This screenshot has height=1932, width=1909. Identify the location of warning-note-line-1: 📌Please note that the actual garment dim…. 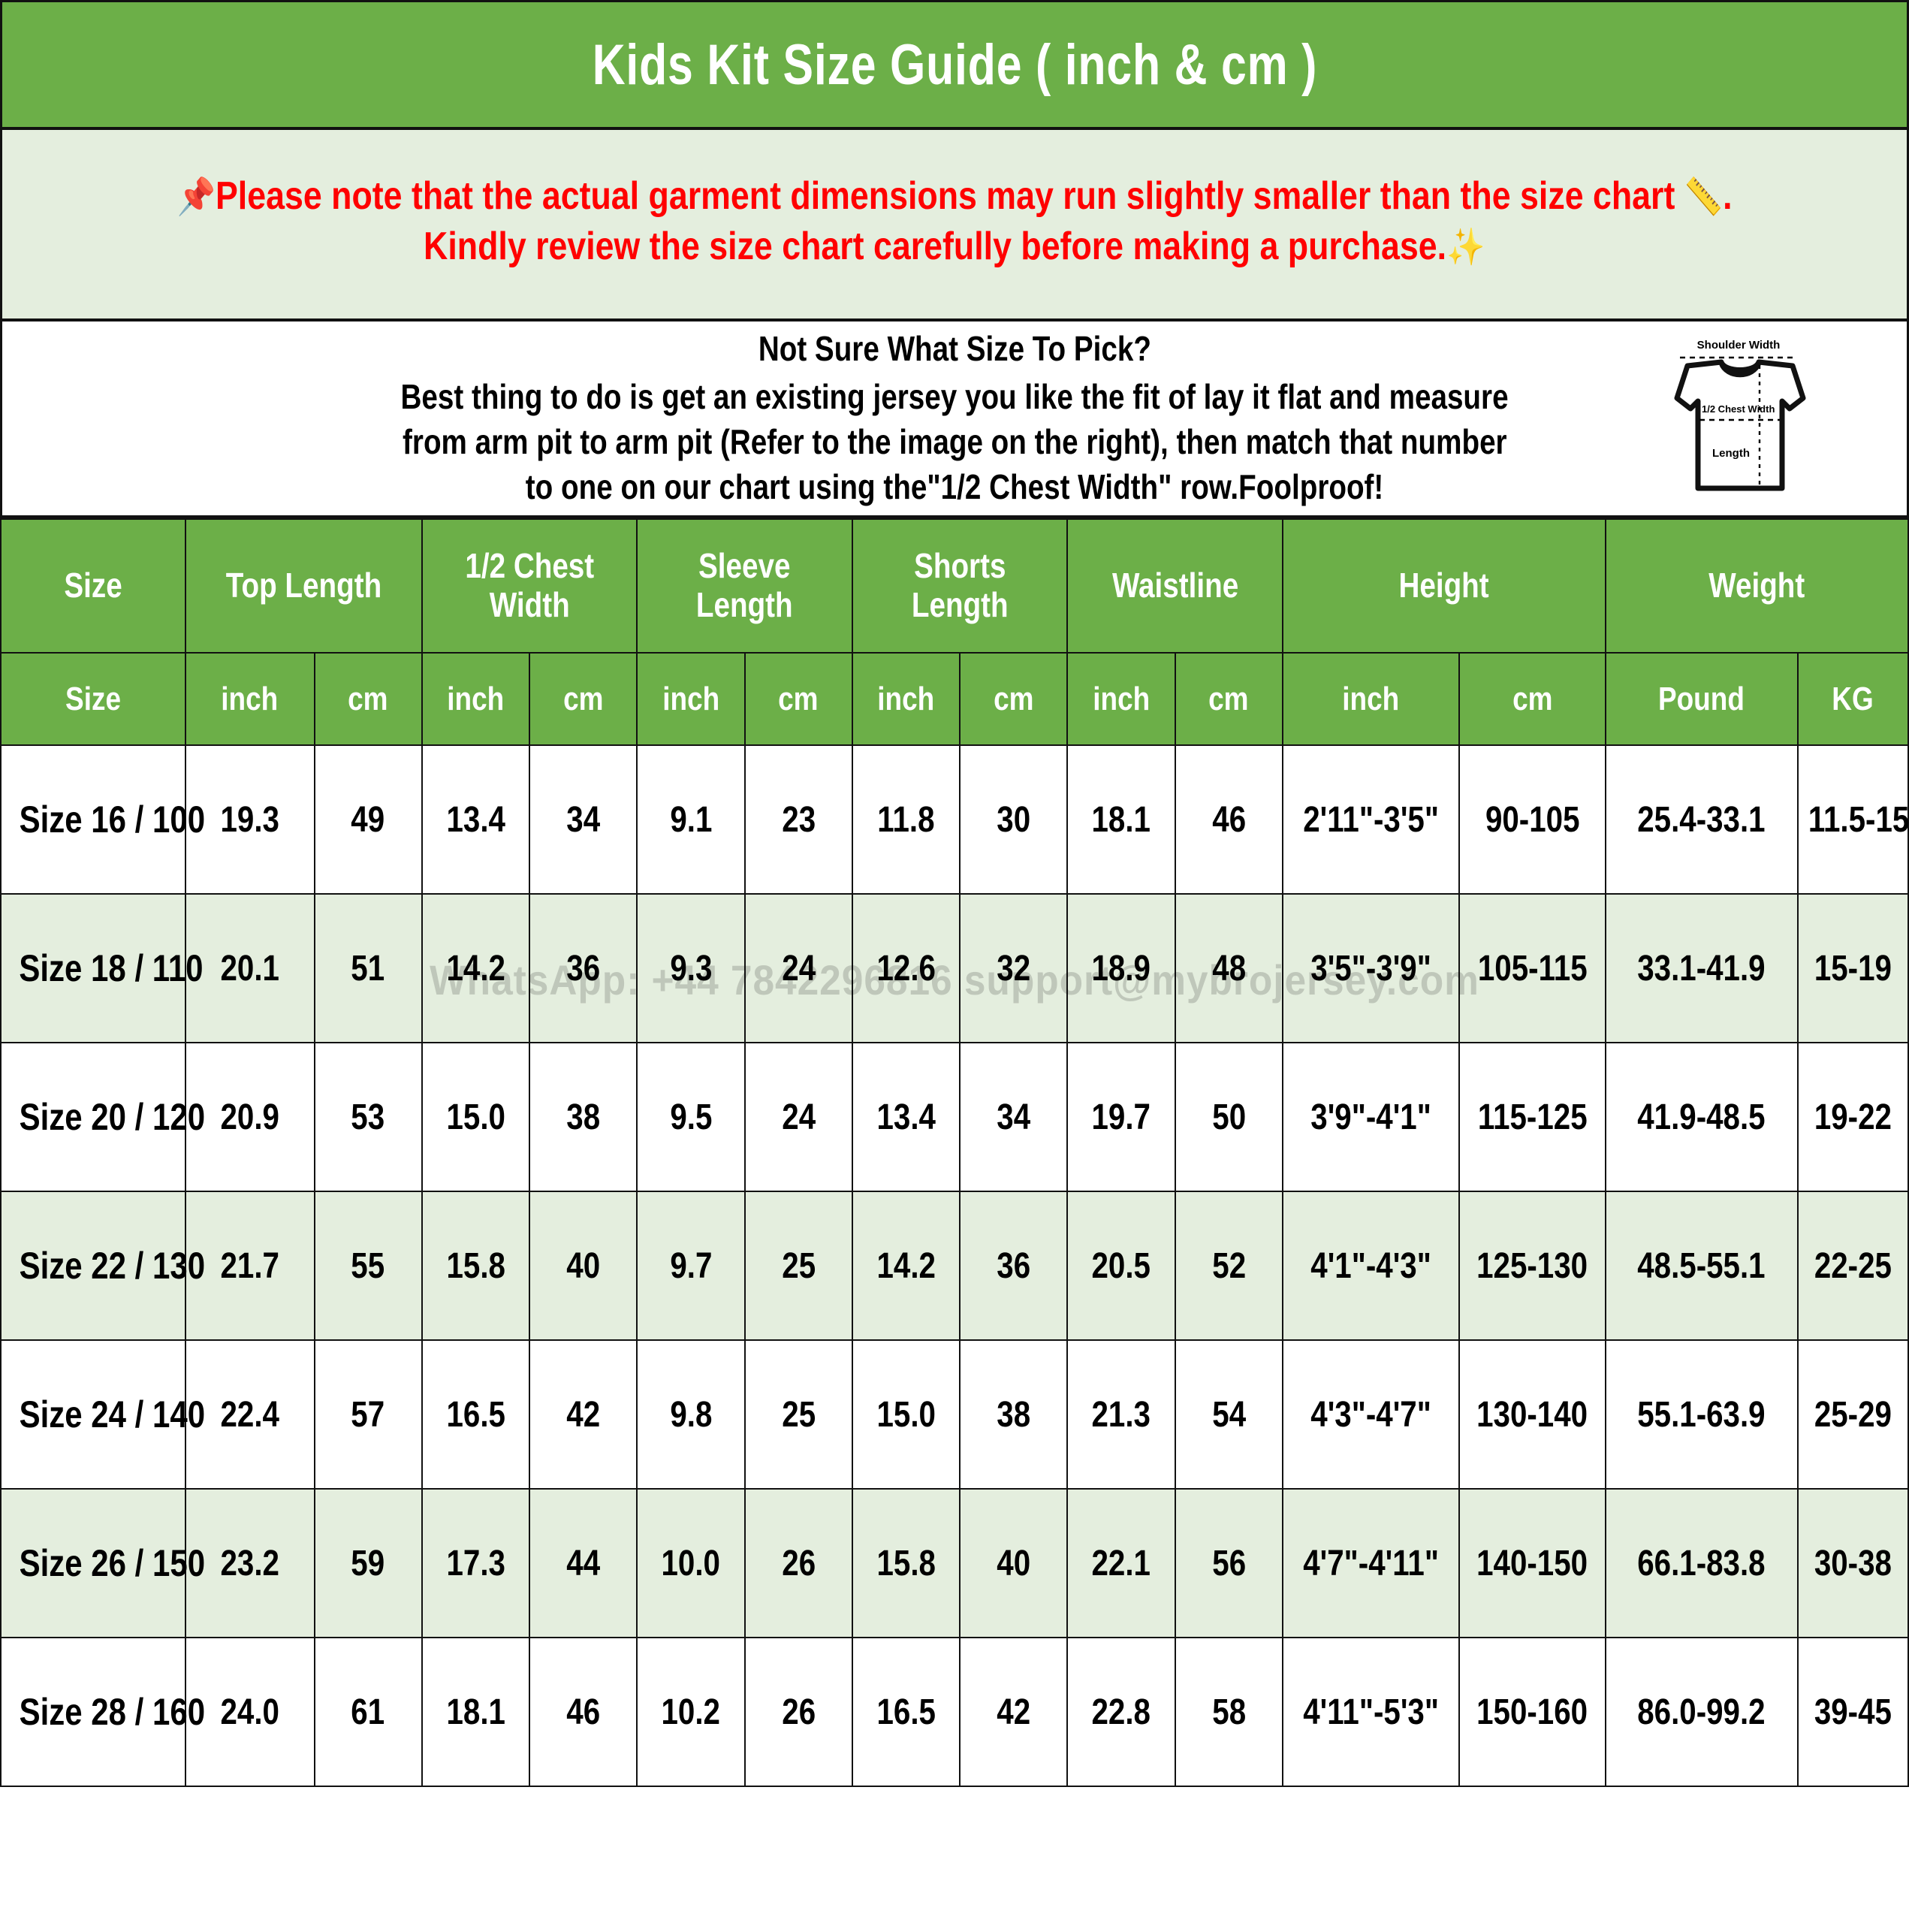
(954, 196).